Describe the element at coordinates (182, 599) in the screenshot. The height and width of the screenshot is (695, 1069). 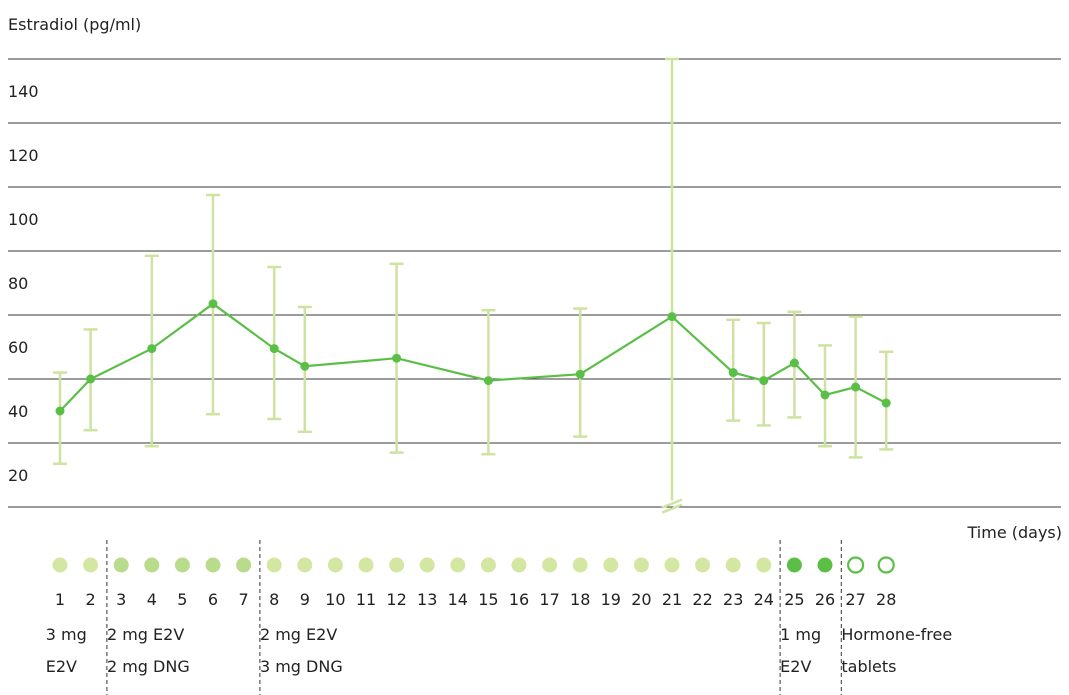
I see `day-label: 5` at that location.